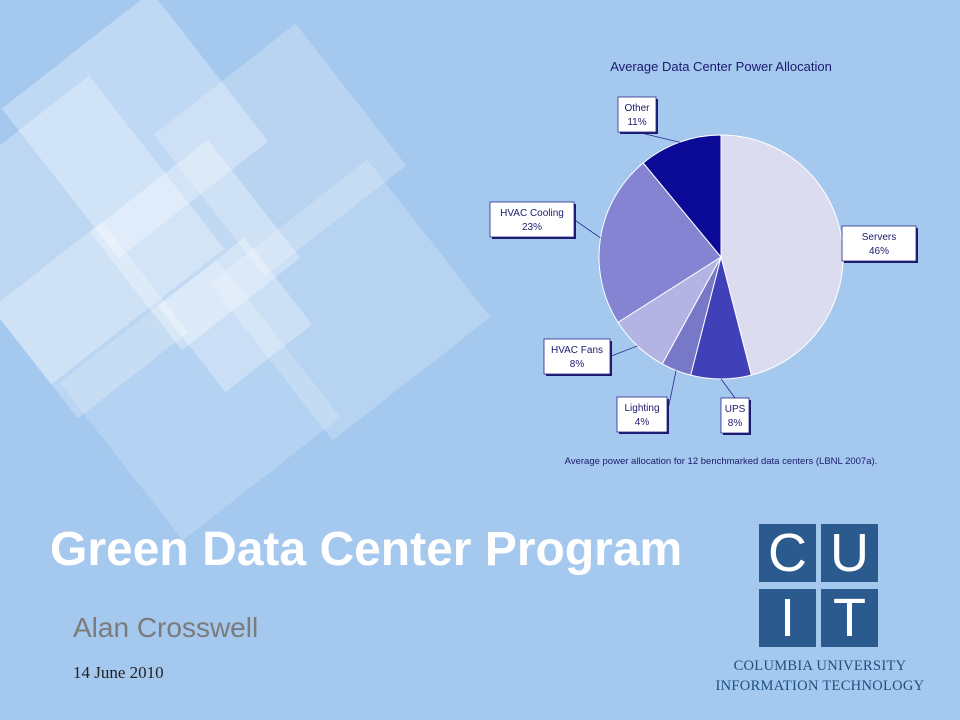 The height and width of the screenshot is (720, 960). I want to click on org-name-line2: INFORMATION TECHNOLOGY, so click(820, 686).